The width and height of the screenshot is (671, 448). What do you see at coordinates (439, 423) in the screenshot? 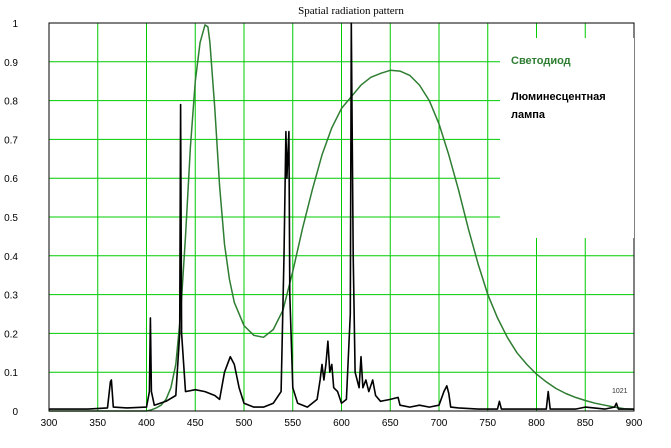
I see `x-tick-label: 700` at bounding box center [439, 423].